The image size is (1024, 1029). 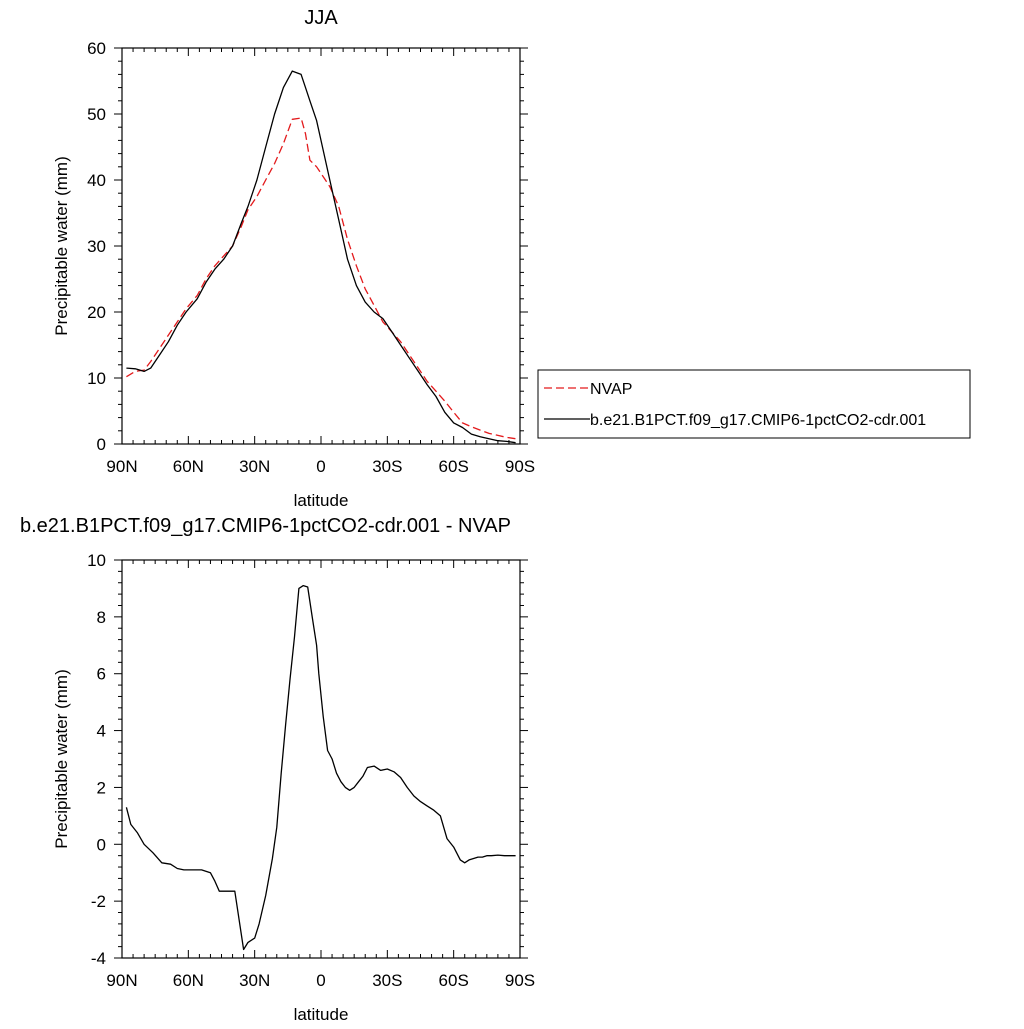 What do you see at coordinates (96, 312) in the screenshot?
I see `y-tick-label: 20` at bounding box center [96, 312].